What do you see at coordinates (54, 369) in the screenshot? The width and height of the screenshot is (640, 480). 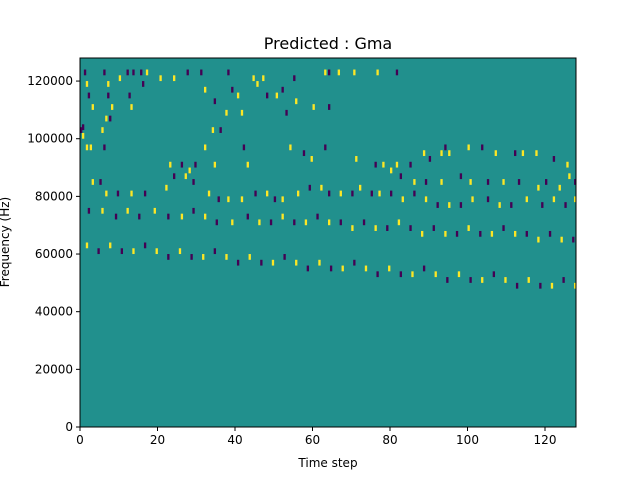 I see `y-tick-label: 20000` at bounding box center [54, 369].